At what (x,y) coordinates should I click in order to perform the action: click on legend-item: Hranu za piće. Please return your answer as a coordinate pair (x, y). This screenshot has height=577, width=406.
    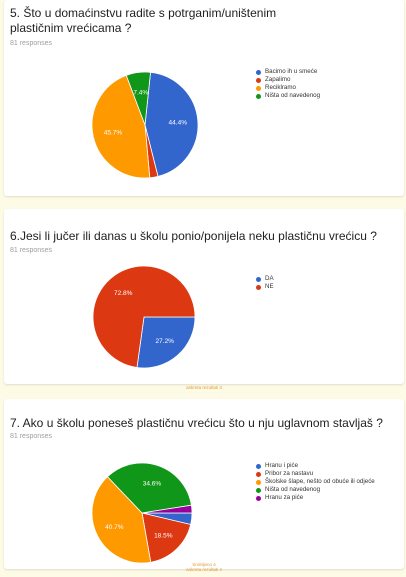
    Looking at the image, I should click on (330, 498).